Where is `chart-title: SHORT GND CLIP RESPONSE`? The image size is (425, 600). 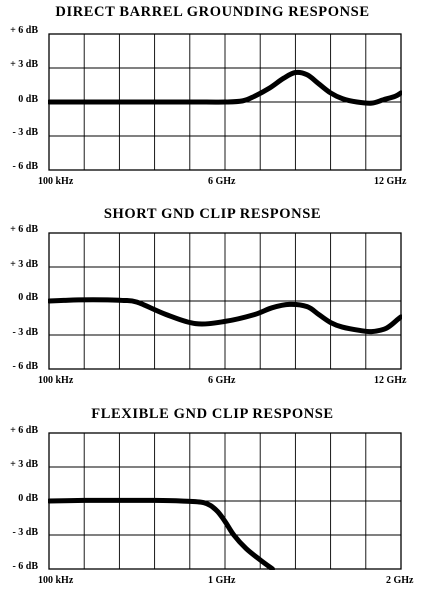 chart-title: SHORT GND CLIP RESPONSE is located at coordinates (212, 214).